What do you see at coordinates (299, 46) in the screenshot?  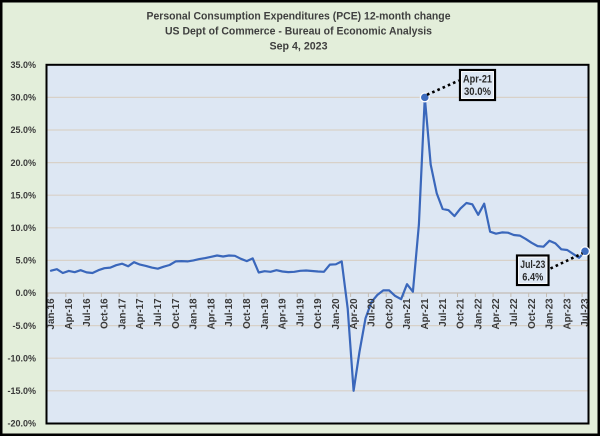 I see `svg-text: Sep 4, 2023` at bounding box center [299, 46].